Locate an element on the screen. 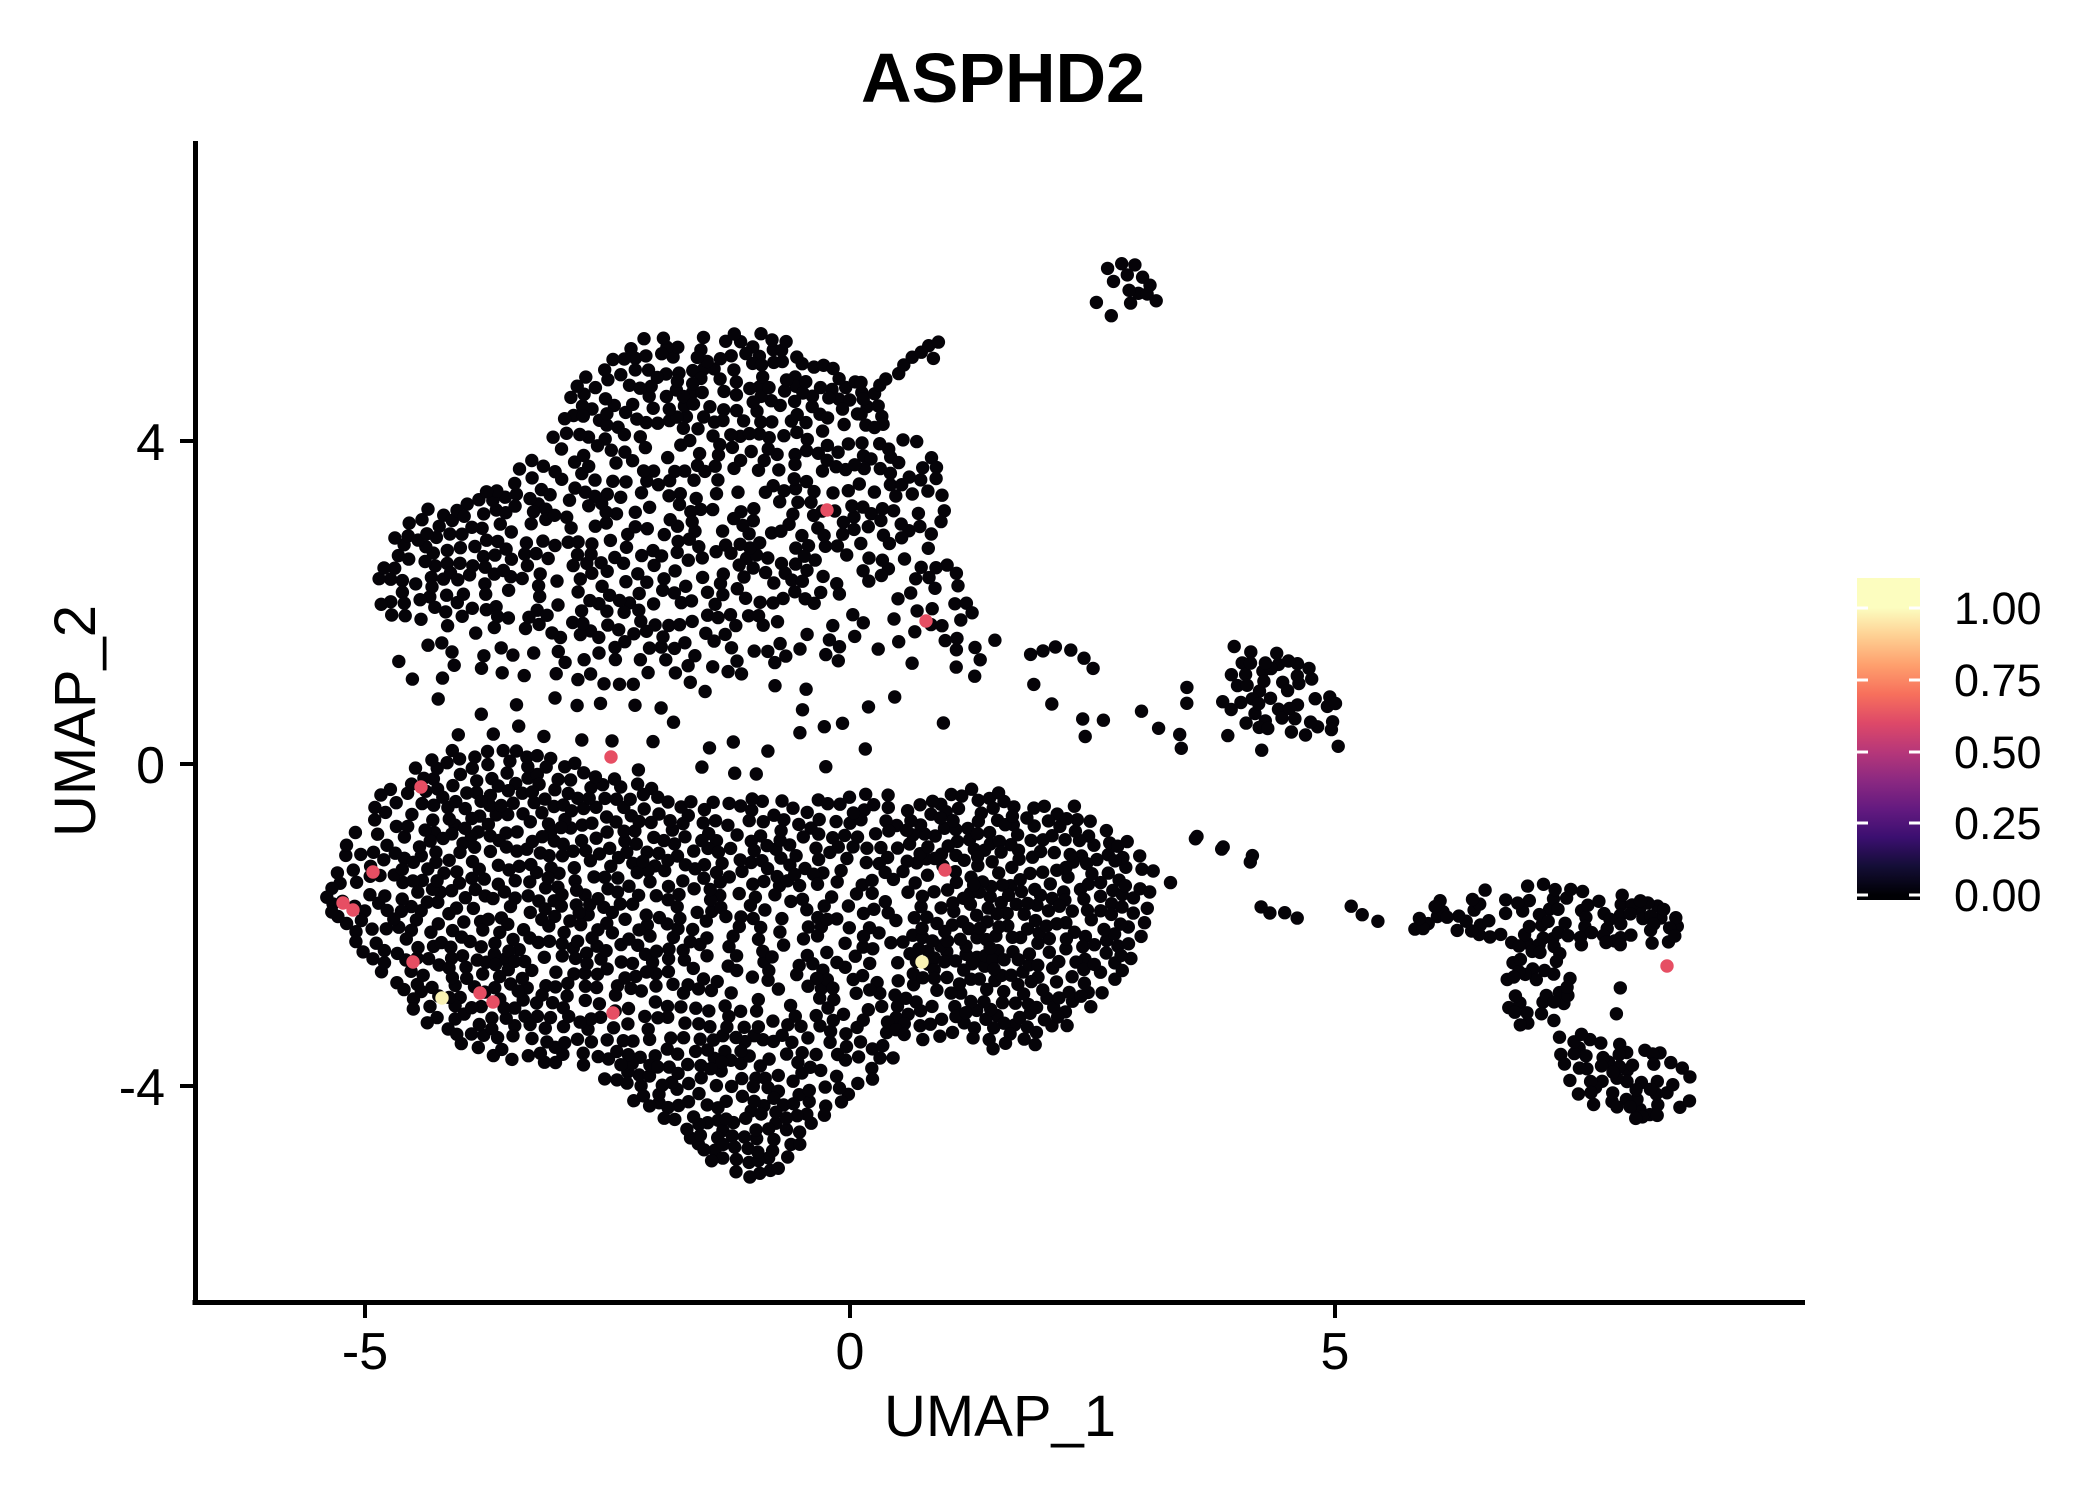 The image size is (2100, 1500). svg-text: 1.00 is located at coordinates (1998, 608).